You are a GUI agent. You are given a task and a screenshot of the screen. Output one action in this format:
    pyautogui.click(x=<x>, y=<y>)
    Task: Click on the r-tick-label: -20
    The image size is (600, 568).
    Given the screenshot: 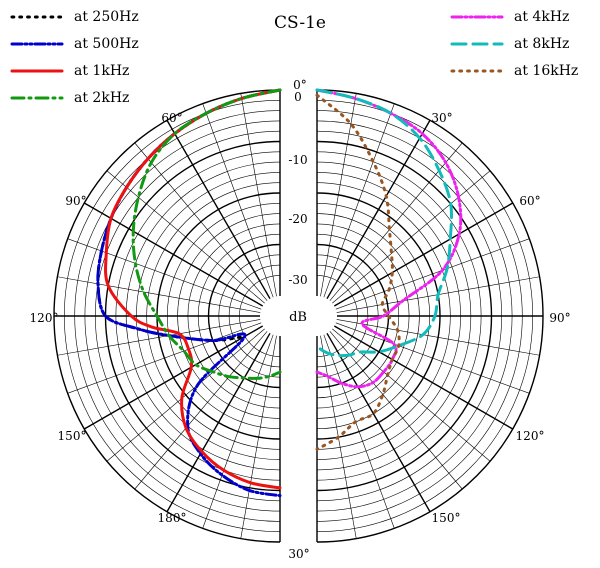 What is the action you would take?
    pyautogui.click(x=297, y=219)
    